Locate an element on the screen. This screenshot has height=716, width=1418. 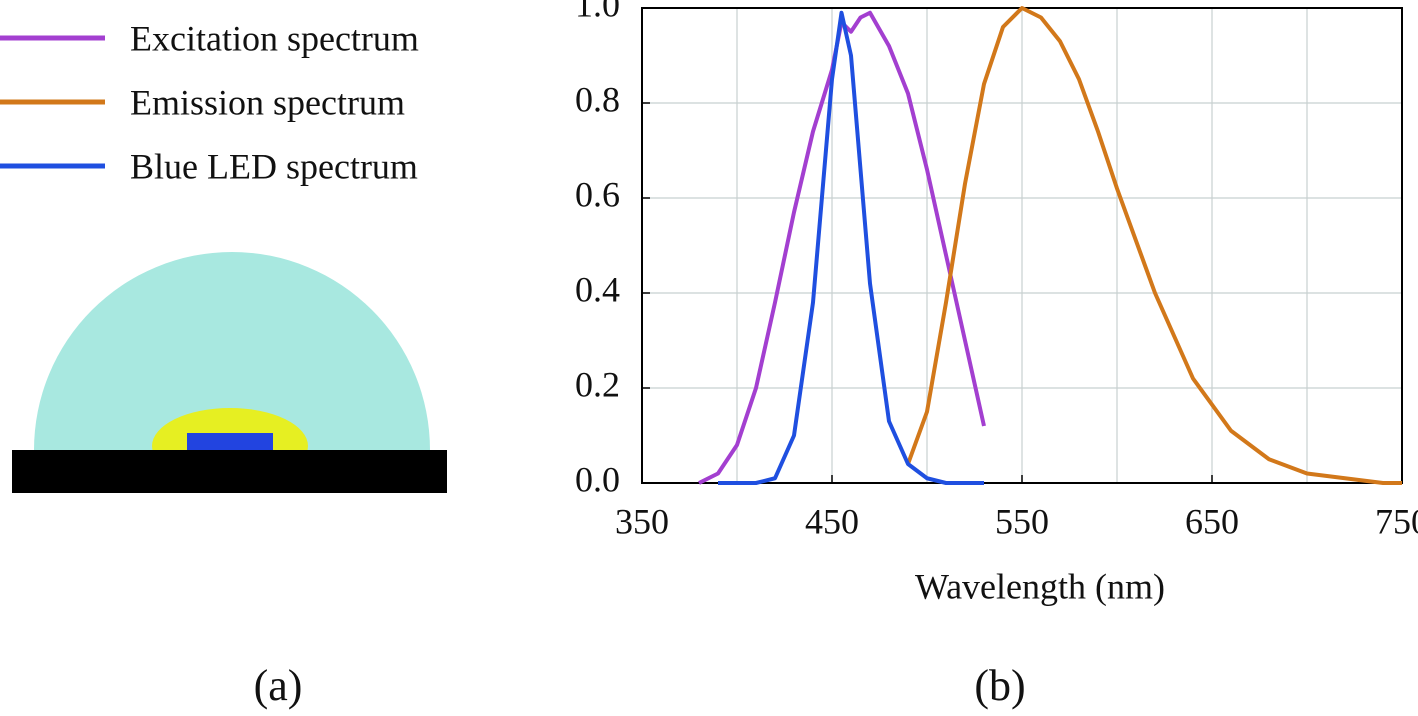
x-tick-label: 350 is located at coordinates (642, 521).